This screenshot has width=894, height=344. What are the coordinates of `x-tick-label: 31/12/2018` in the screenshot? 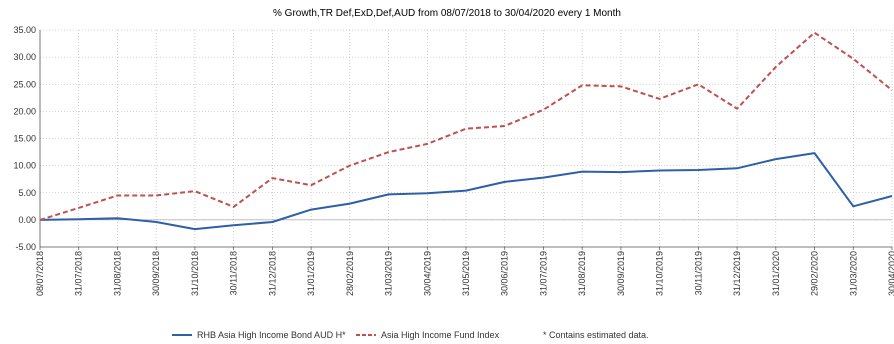 It's located at (272, 273).